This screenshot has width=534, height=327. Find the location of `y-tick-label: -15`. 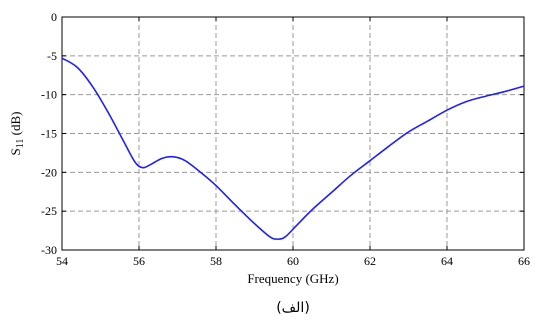

y-tick-label: -15 is located at coordinates (49, 134).